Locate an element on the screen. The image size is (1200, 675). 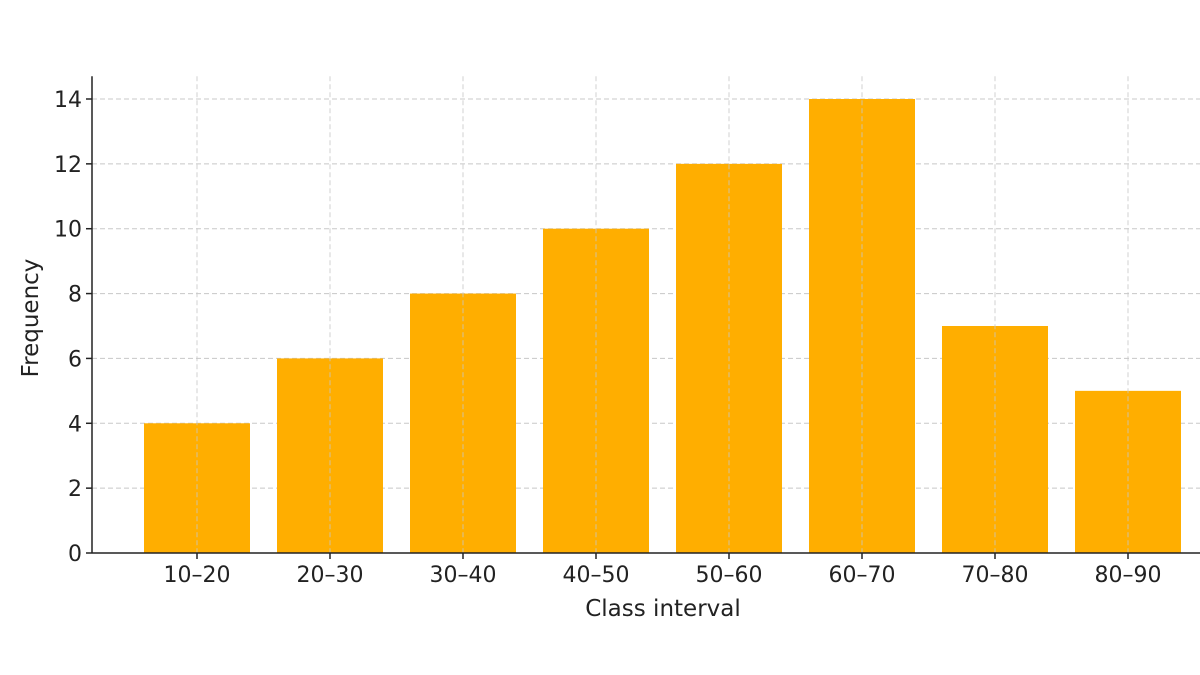
x-tick-label: 60–70 is located at coordinates (862, 575).